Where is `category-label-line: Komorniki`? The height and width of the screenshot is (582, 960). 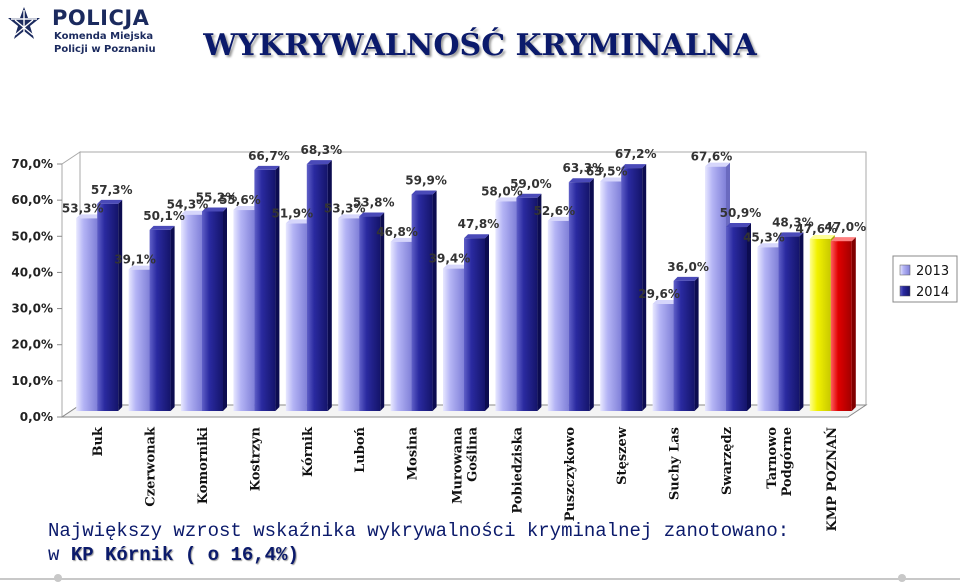 category-label-line: Komorniki is located at coordinates (203, 465).